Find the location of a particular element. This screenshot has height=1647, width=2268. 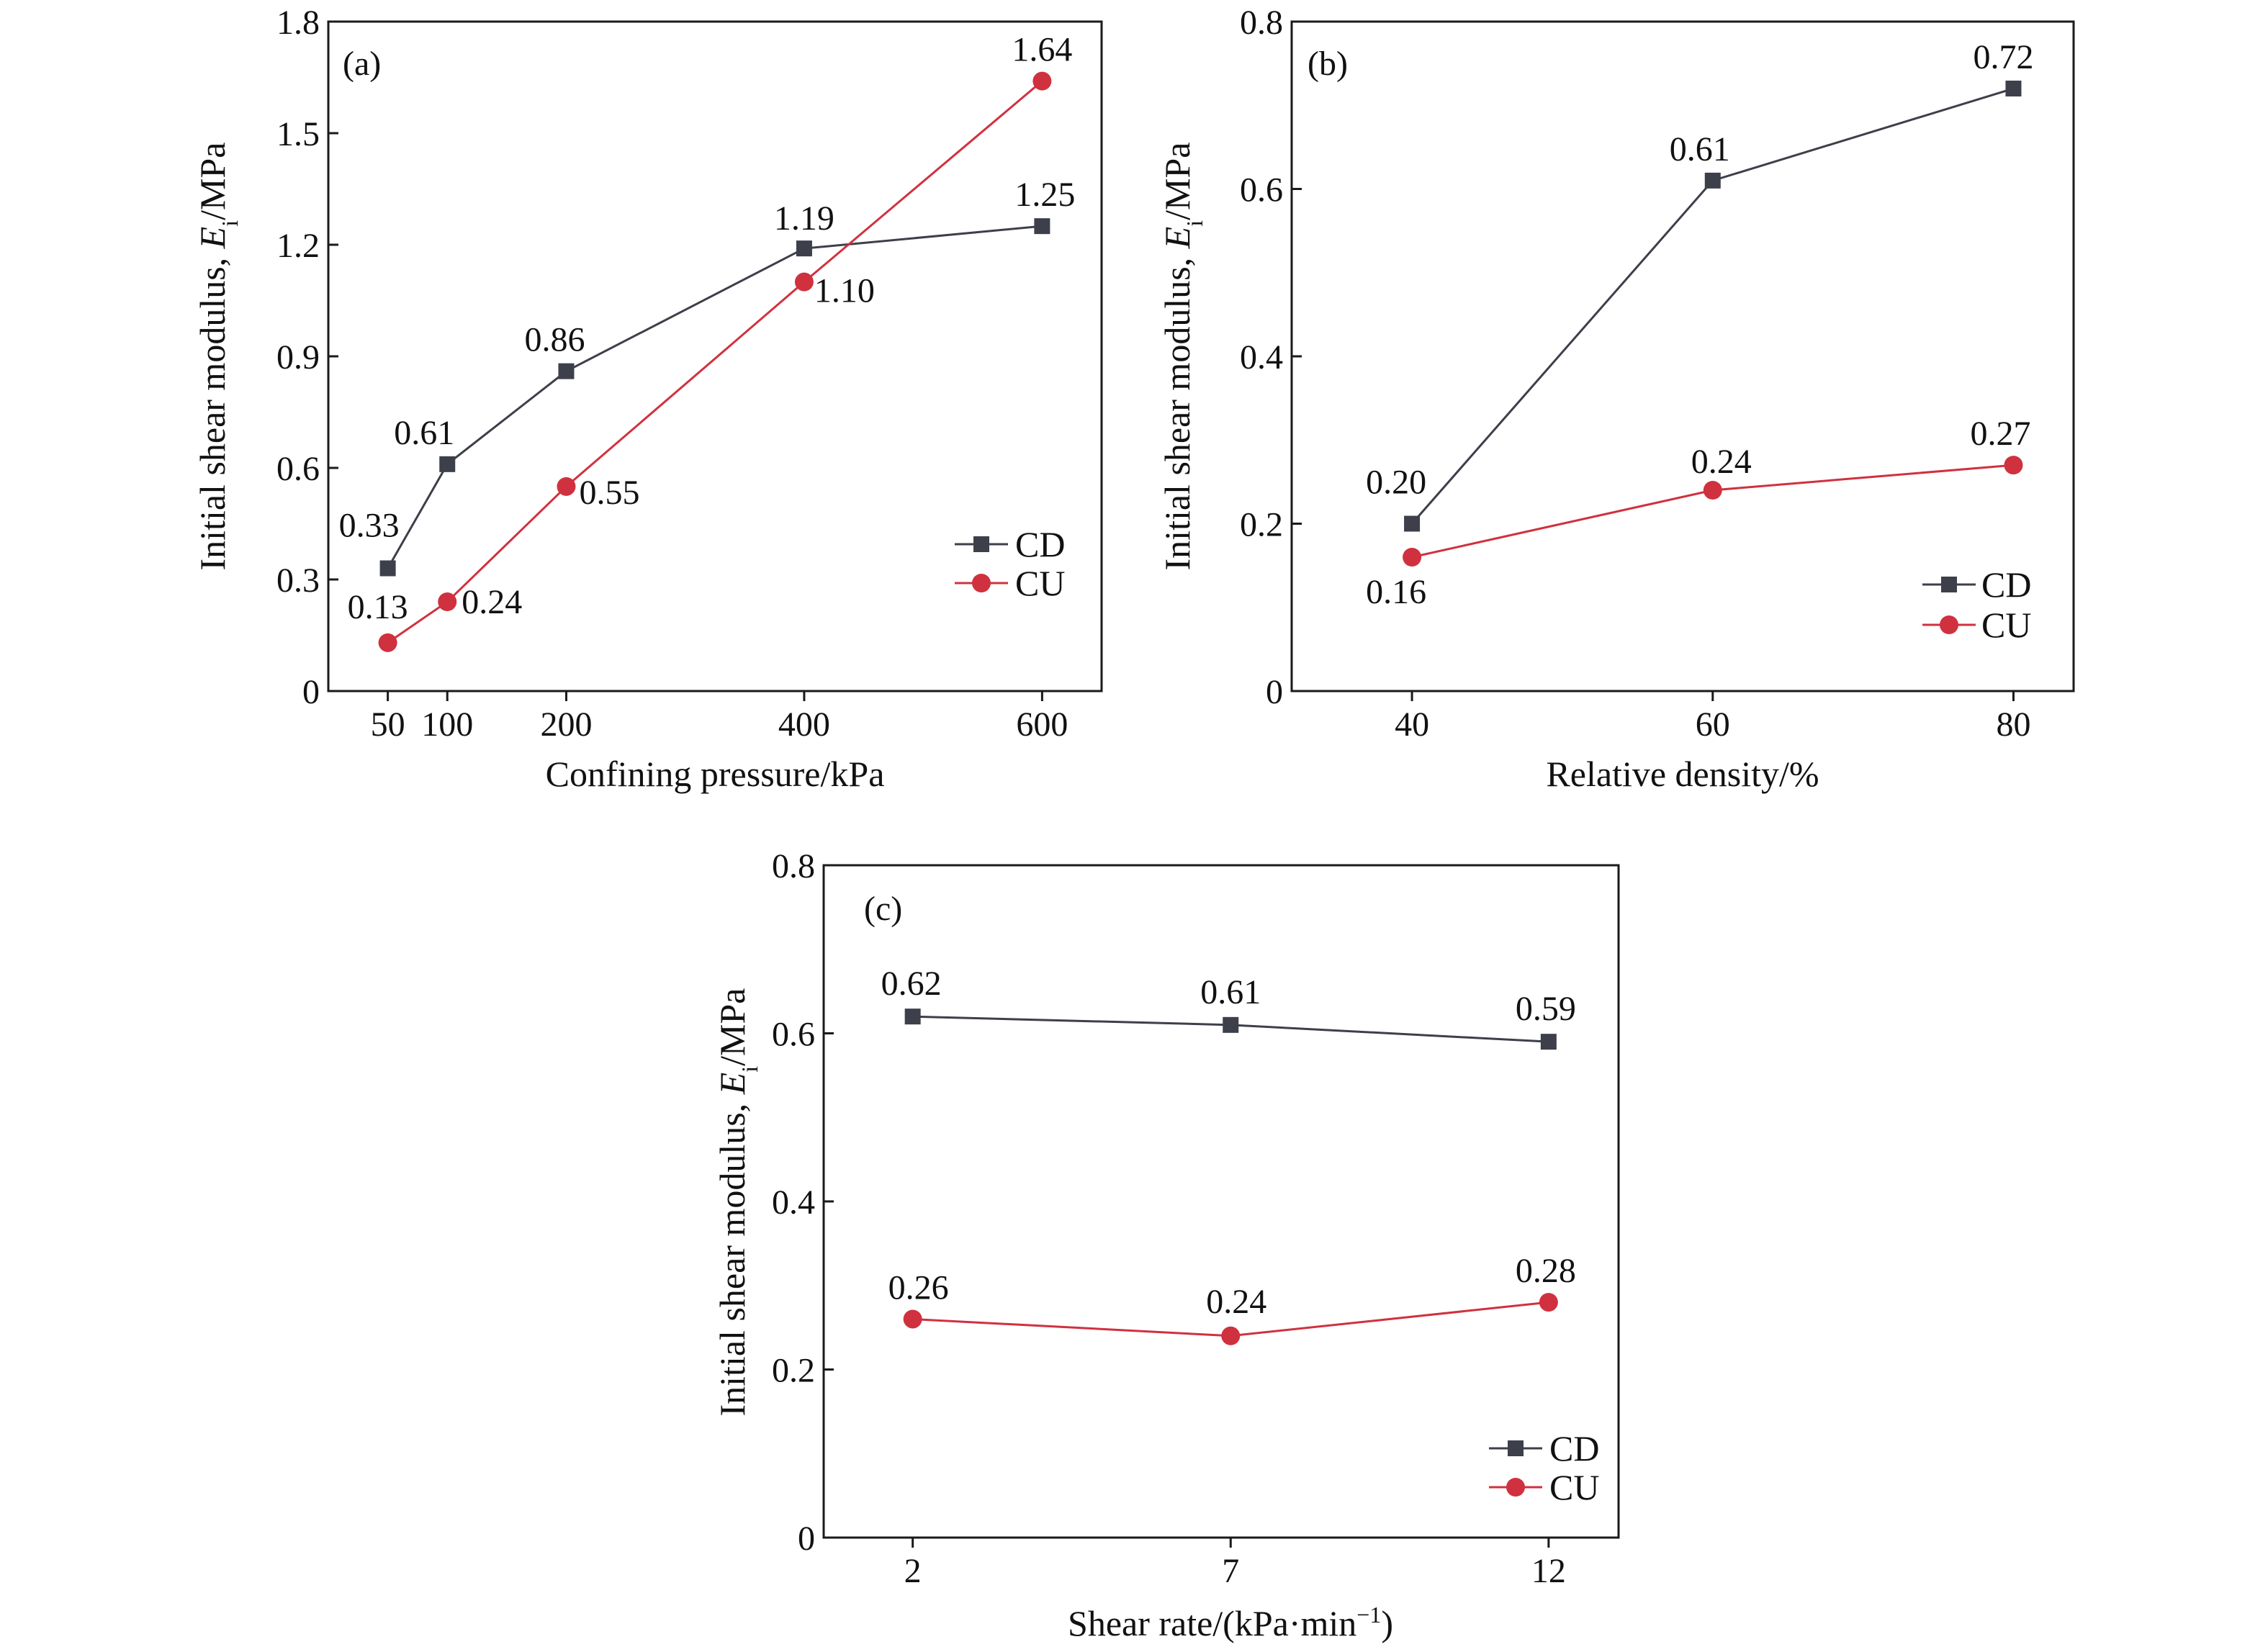

x-tick-label: 400 is located at coordinates (804, 724).